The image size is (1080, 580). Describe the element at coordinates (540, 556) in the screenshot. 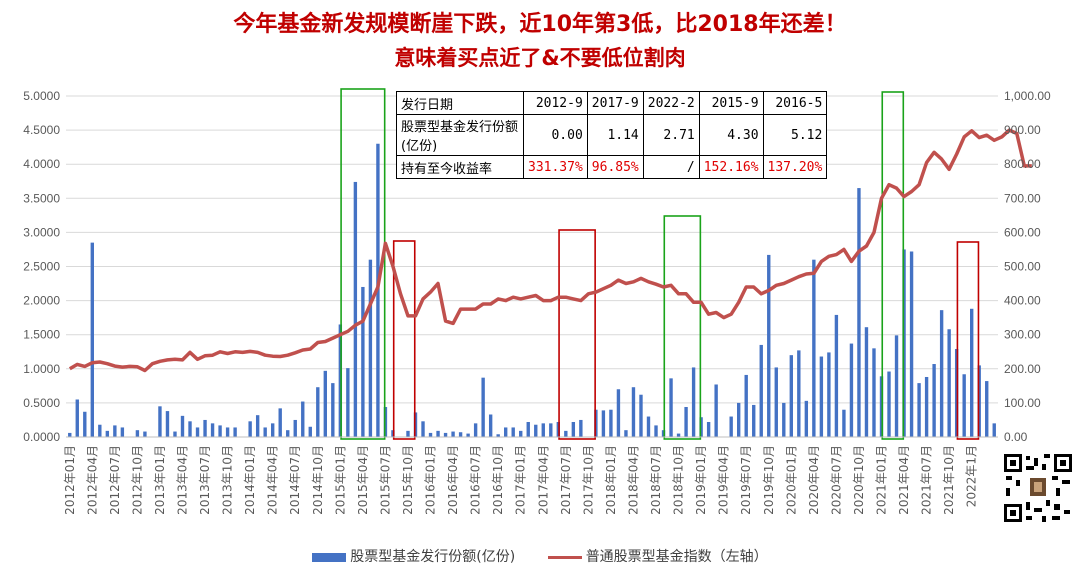

I see `legend: 股票型基金发行份额(亿份) 普通股票型基金指数（左轴）` at that location.